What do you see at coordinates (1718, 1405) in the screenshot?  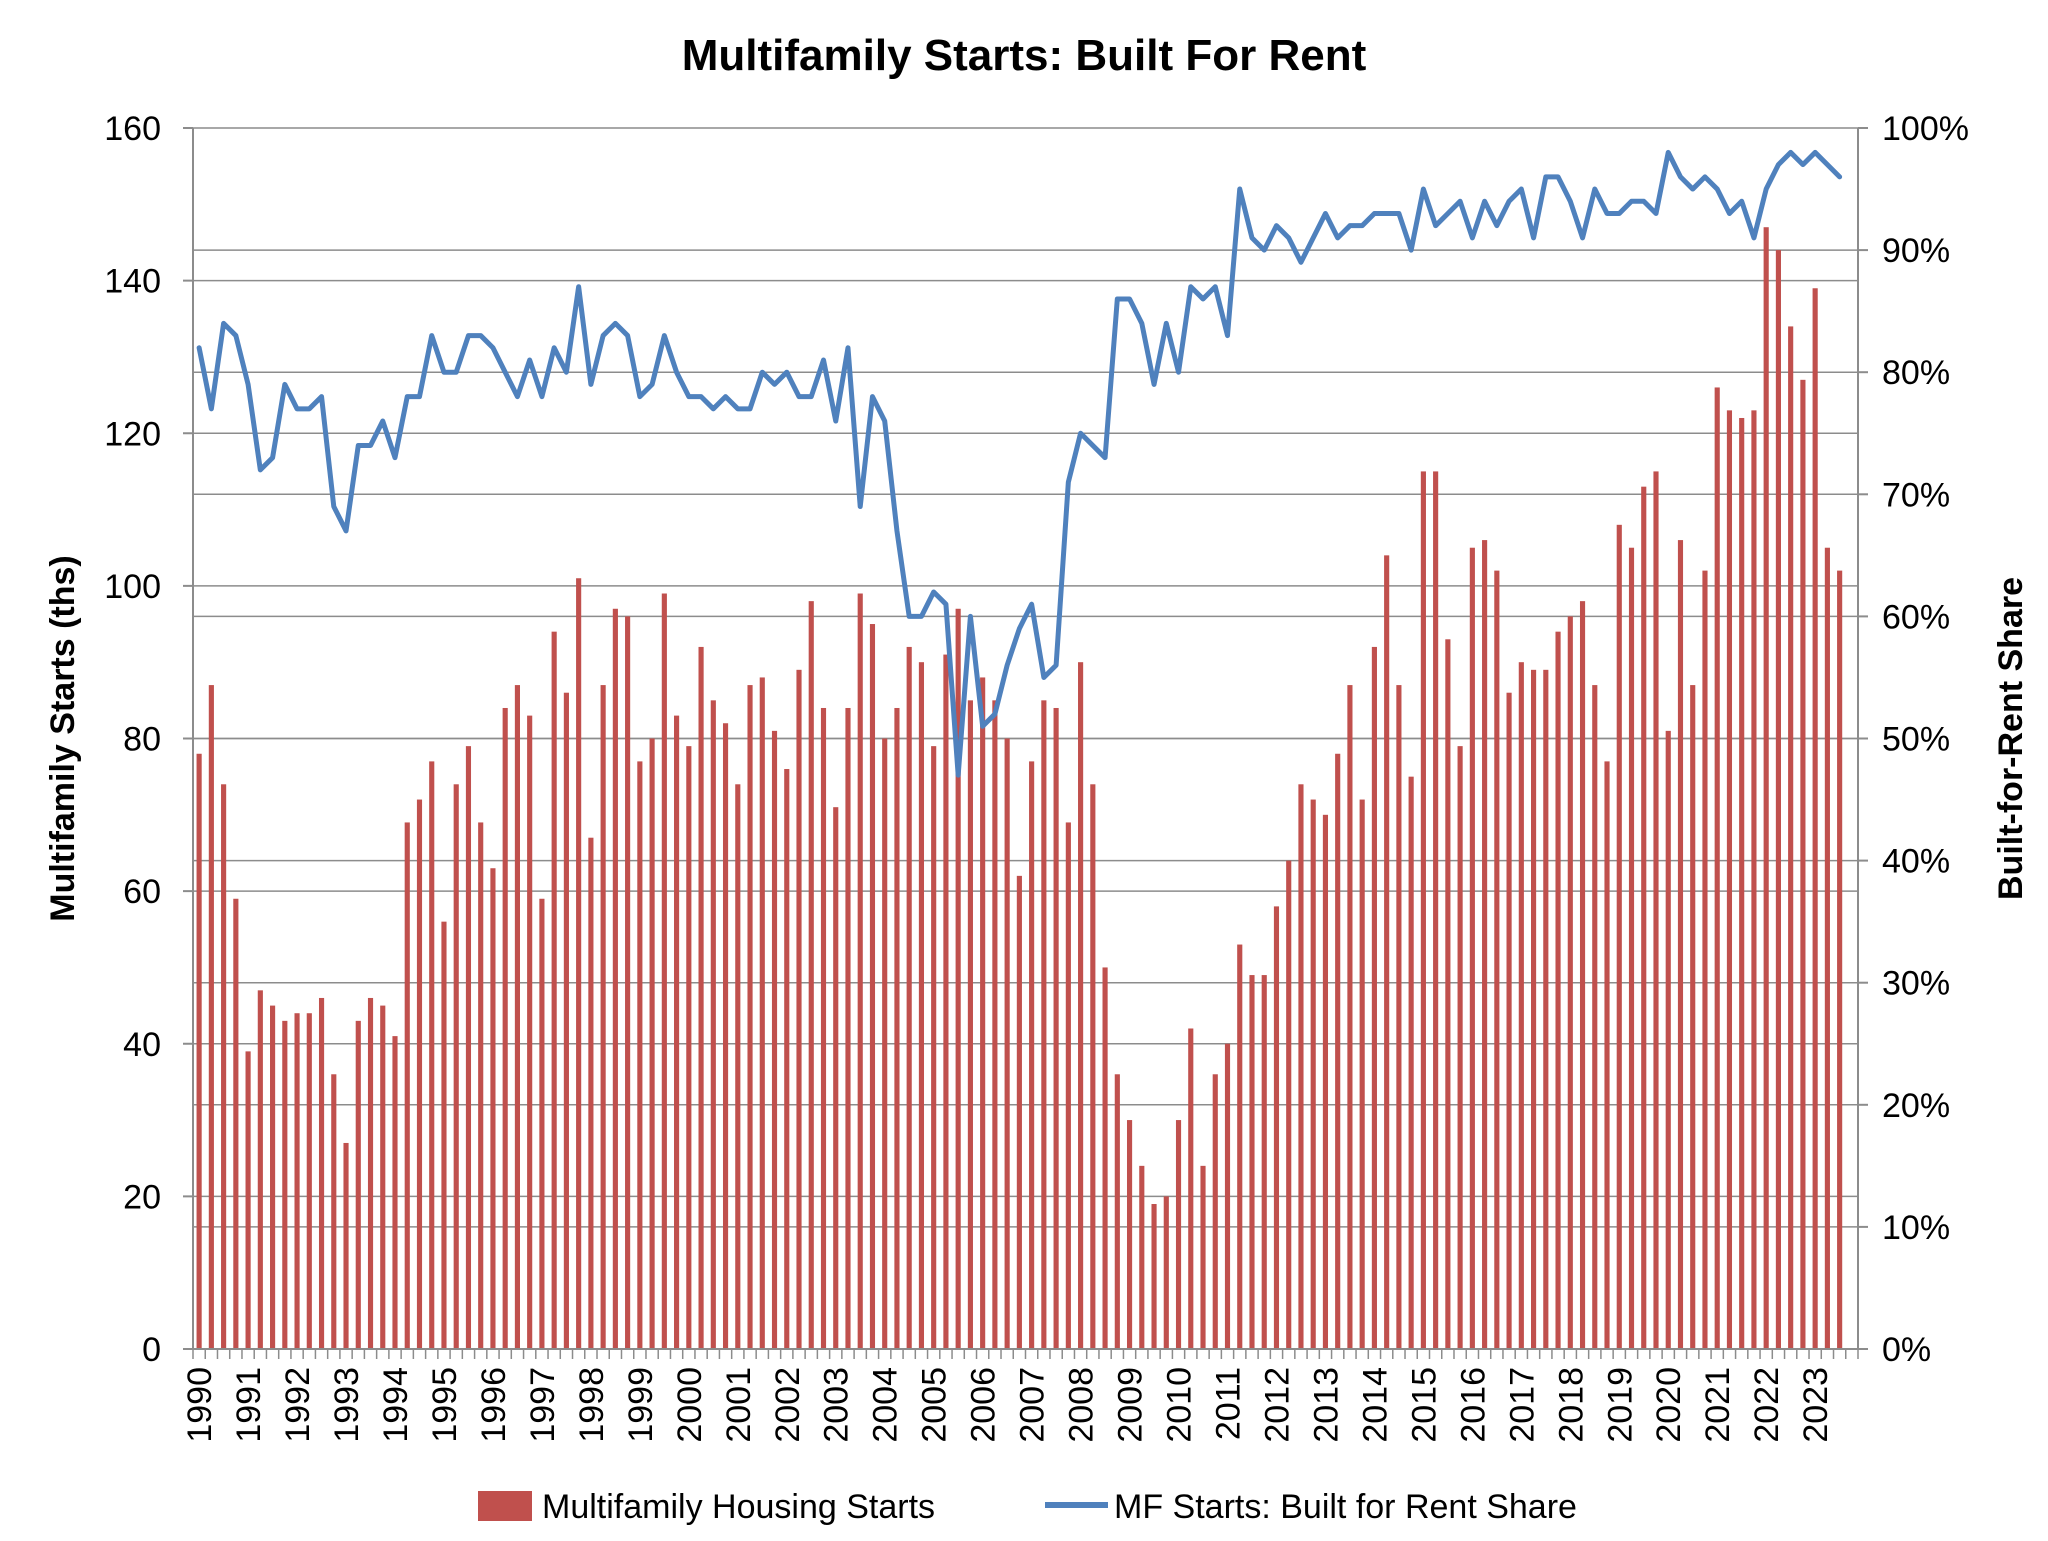 I see `x-tick-label: 2021` at bounding box center [1718, 1405].